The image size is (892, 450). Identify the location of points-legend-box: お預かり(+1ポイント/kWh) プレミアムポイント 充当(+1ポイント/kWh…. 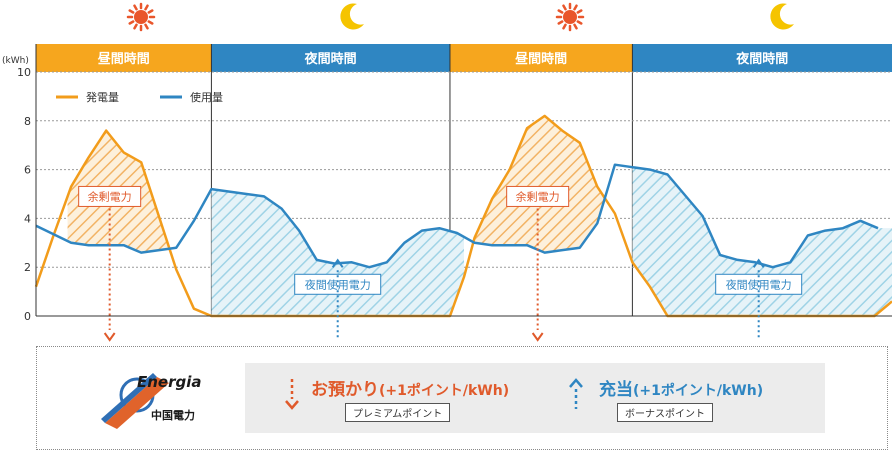
(535, 398).